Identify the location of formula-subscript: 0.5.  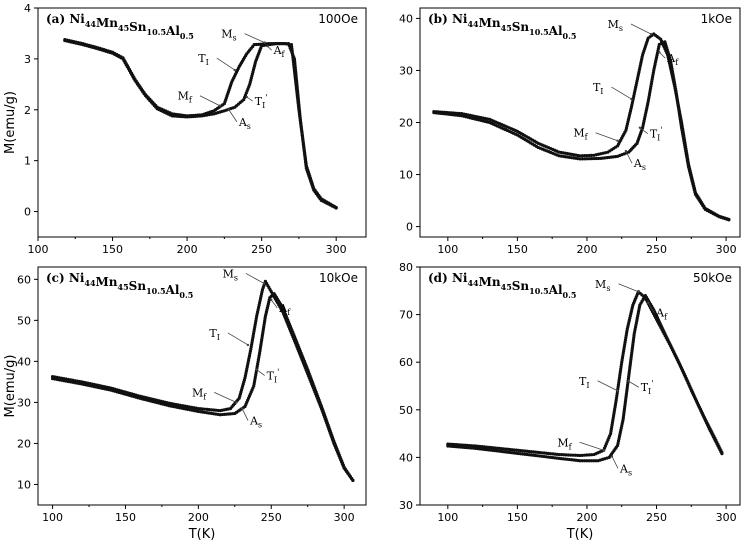
(187, 36).